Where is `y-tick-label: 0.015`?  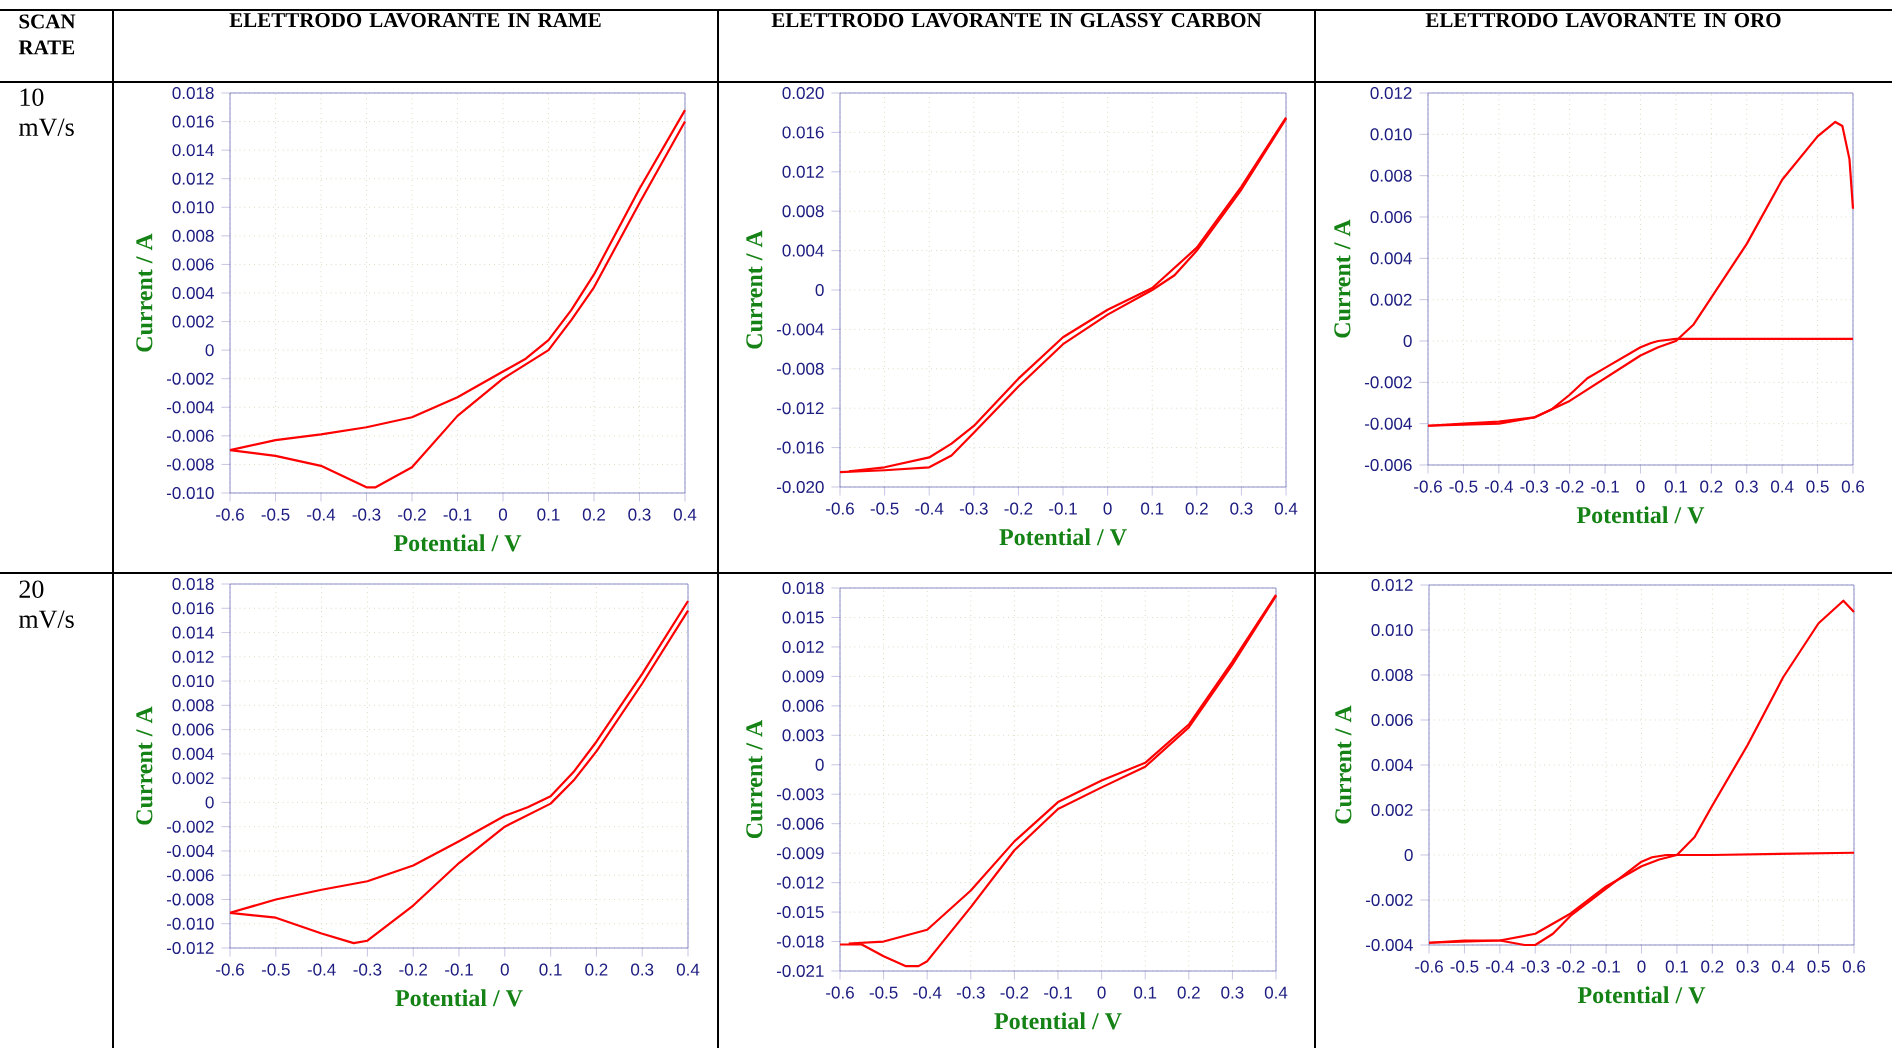
y-tick-label: 0.015 is located at coordinates (803, 617).